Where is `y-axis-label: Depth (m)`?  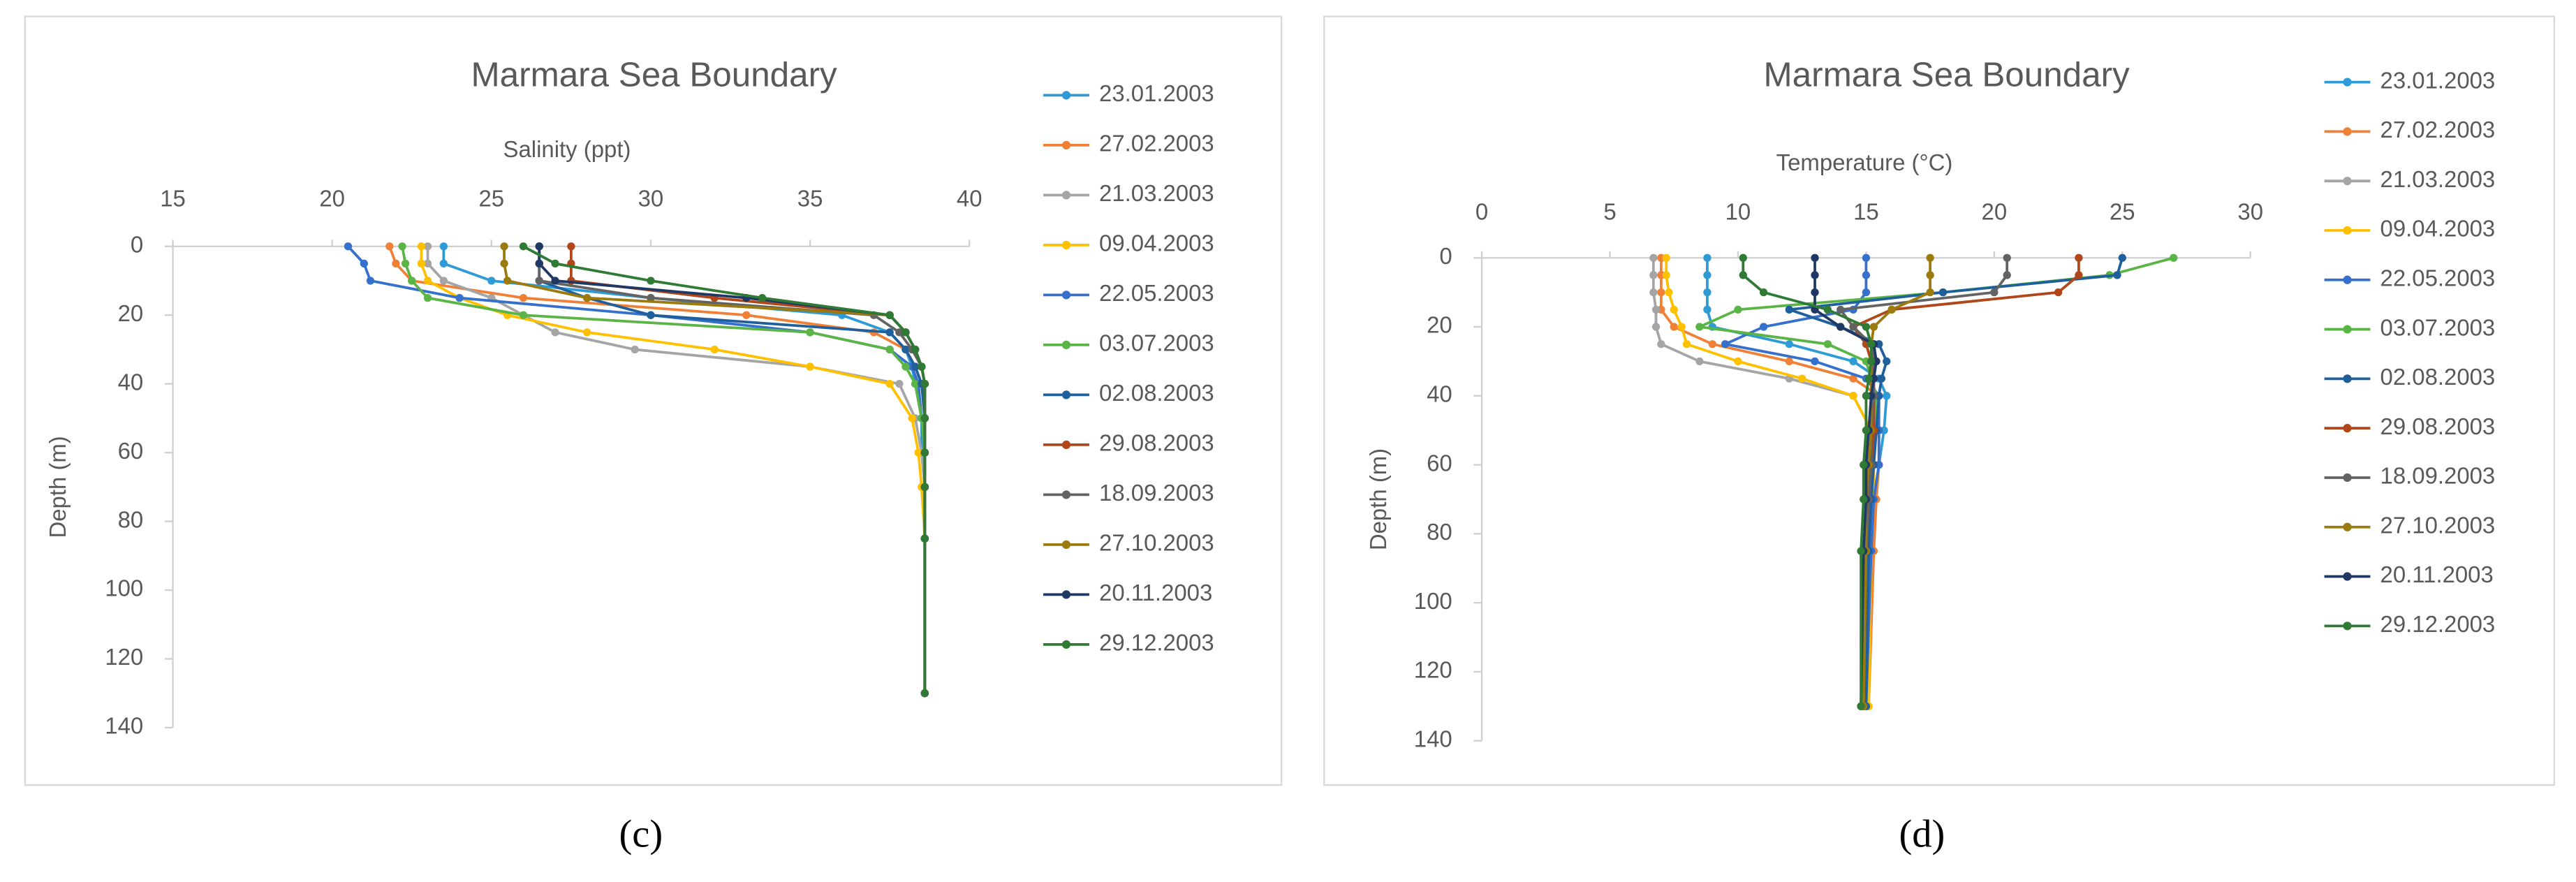
y-axis-label: Depth (m) is located at coordinates (1378, 499).